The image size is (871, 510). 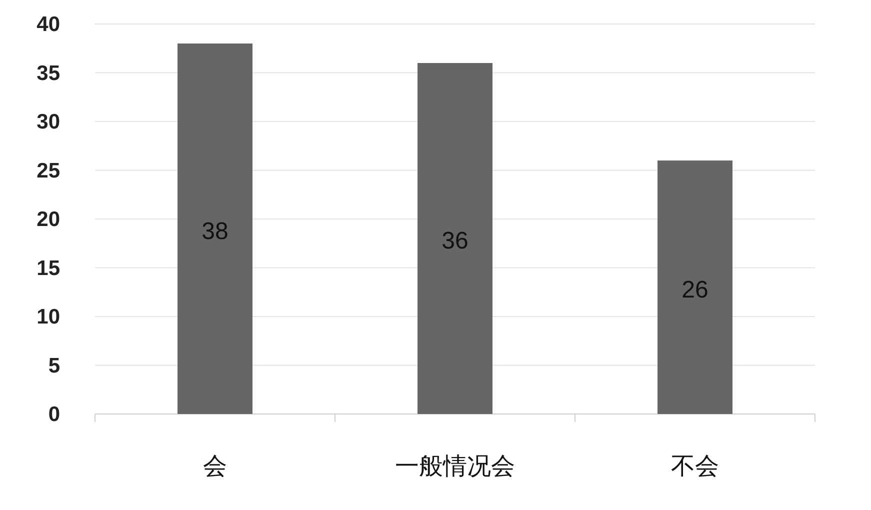 I want to click on y-tick-label: 30, so click(x=48, y=122).